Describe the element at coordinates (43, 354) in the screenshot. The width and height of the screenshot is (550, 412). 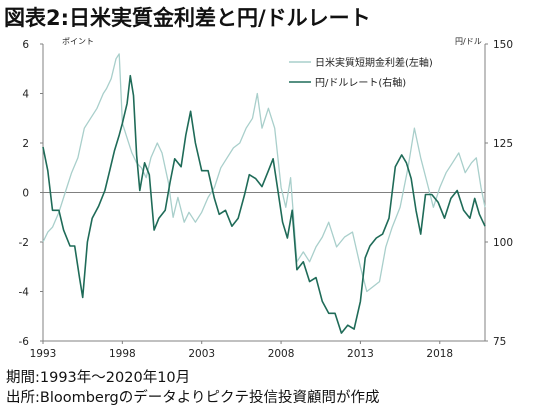
I see `x-tick-label: 1993` at that location.